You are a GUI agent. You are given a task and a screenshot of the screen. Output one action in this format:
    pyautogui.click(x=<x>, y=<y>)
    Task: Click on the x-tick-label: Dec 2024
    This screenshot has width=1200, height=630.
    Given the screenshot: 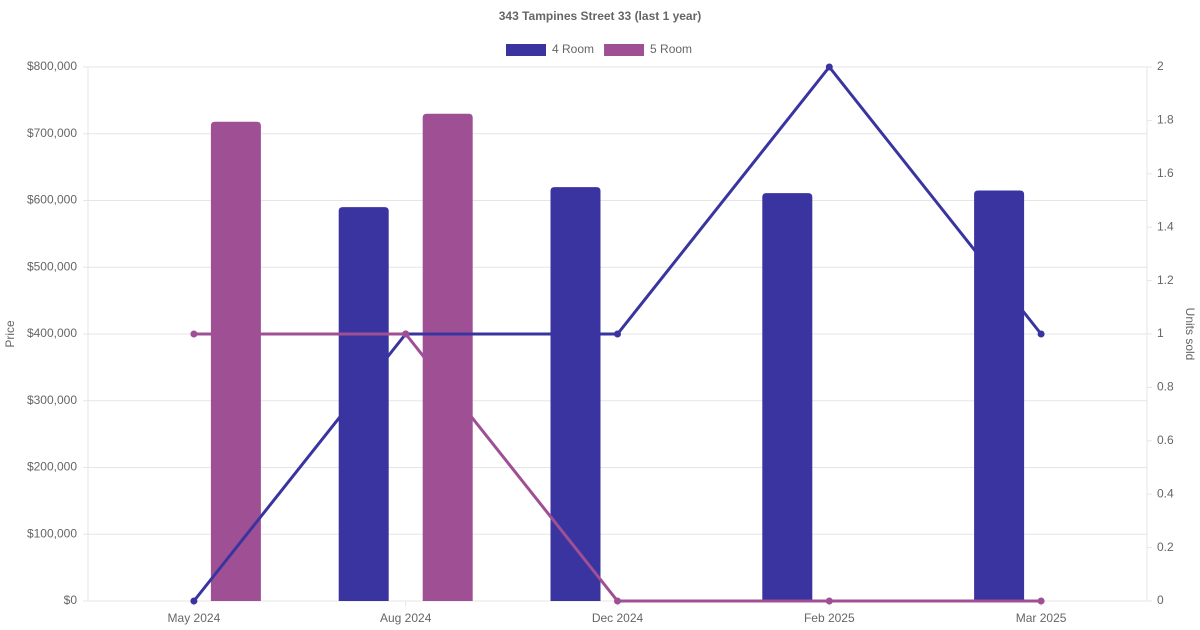 What is the action you would take?
    pyautogui.click(x=618, y=618)
    